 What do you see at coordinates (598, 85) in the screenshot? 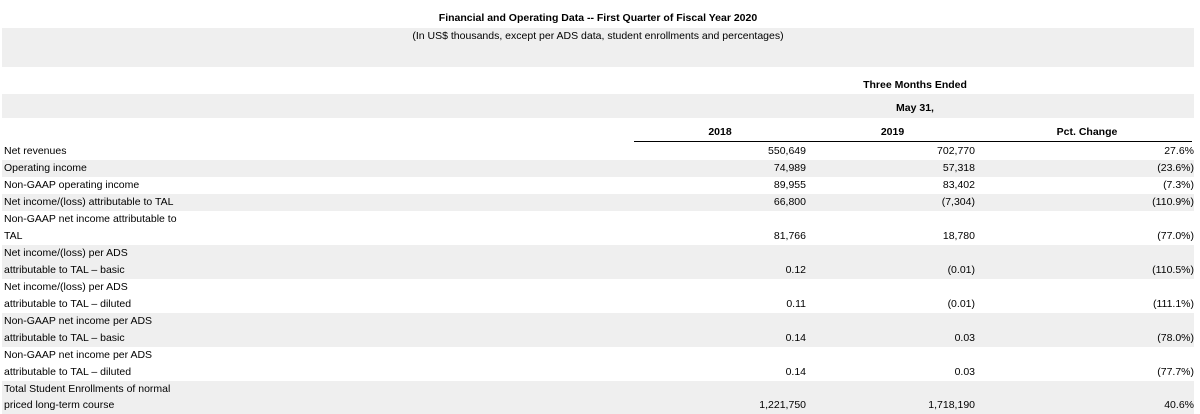
I see `header-period-row: Three Months Ended` at bounding box center [598, 85].